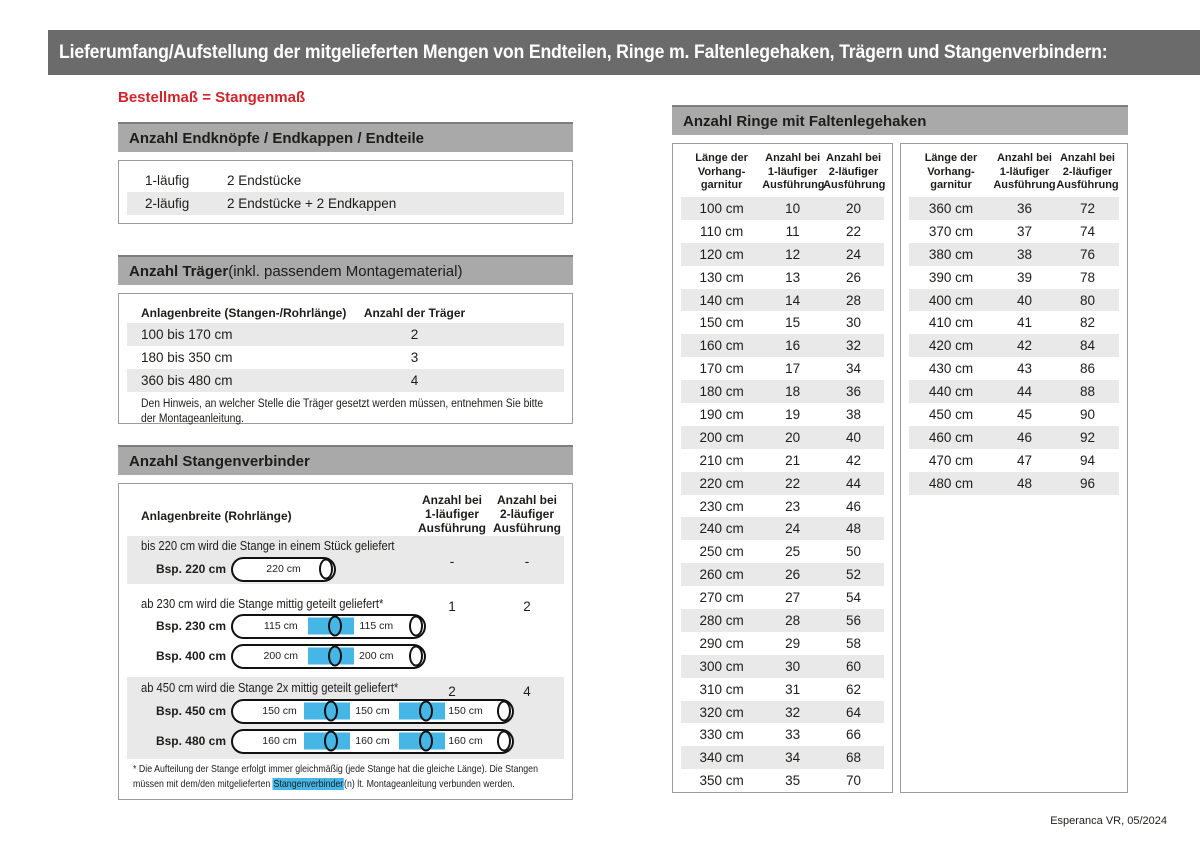  What do you see at coordinates (233, 569) in the screenshot?
I see `rod-example-row: Bsp. 220 cm 220 cm` at bounding box center [233, 569].